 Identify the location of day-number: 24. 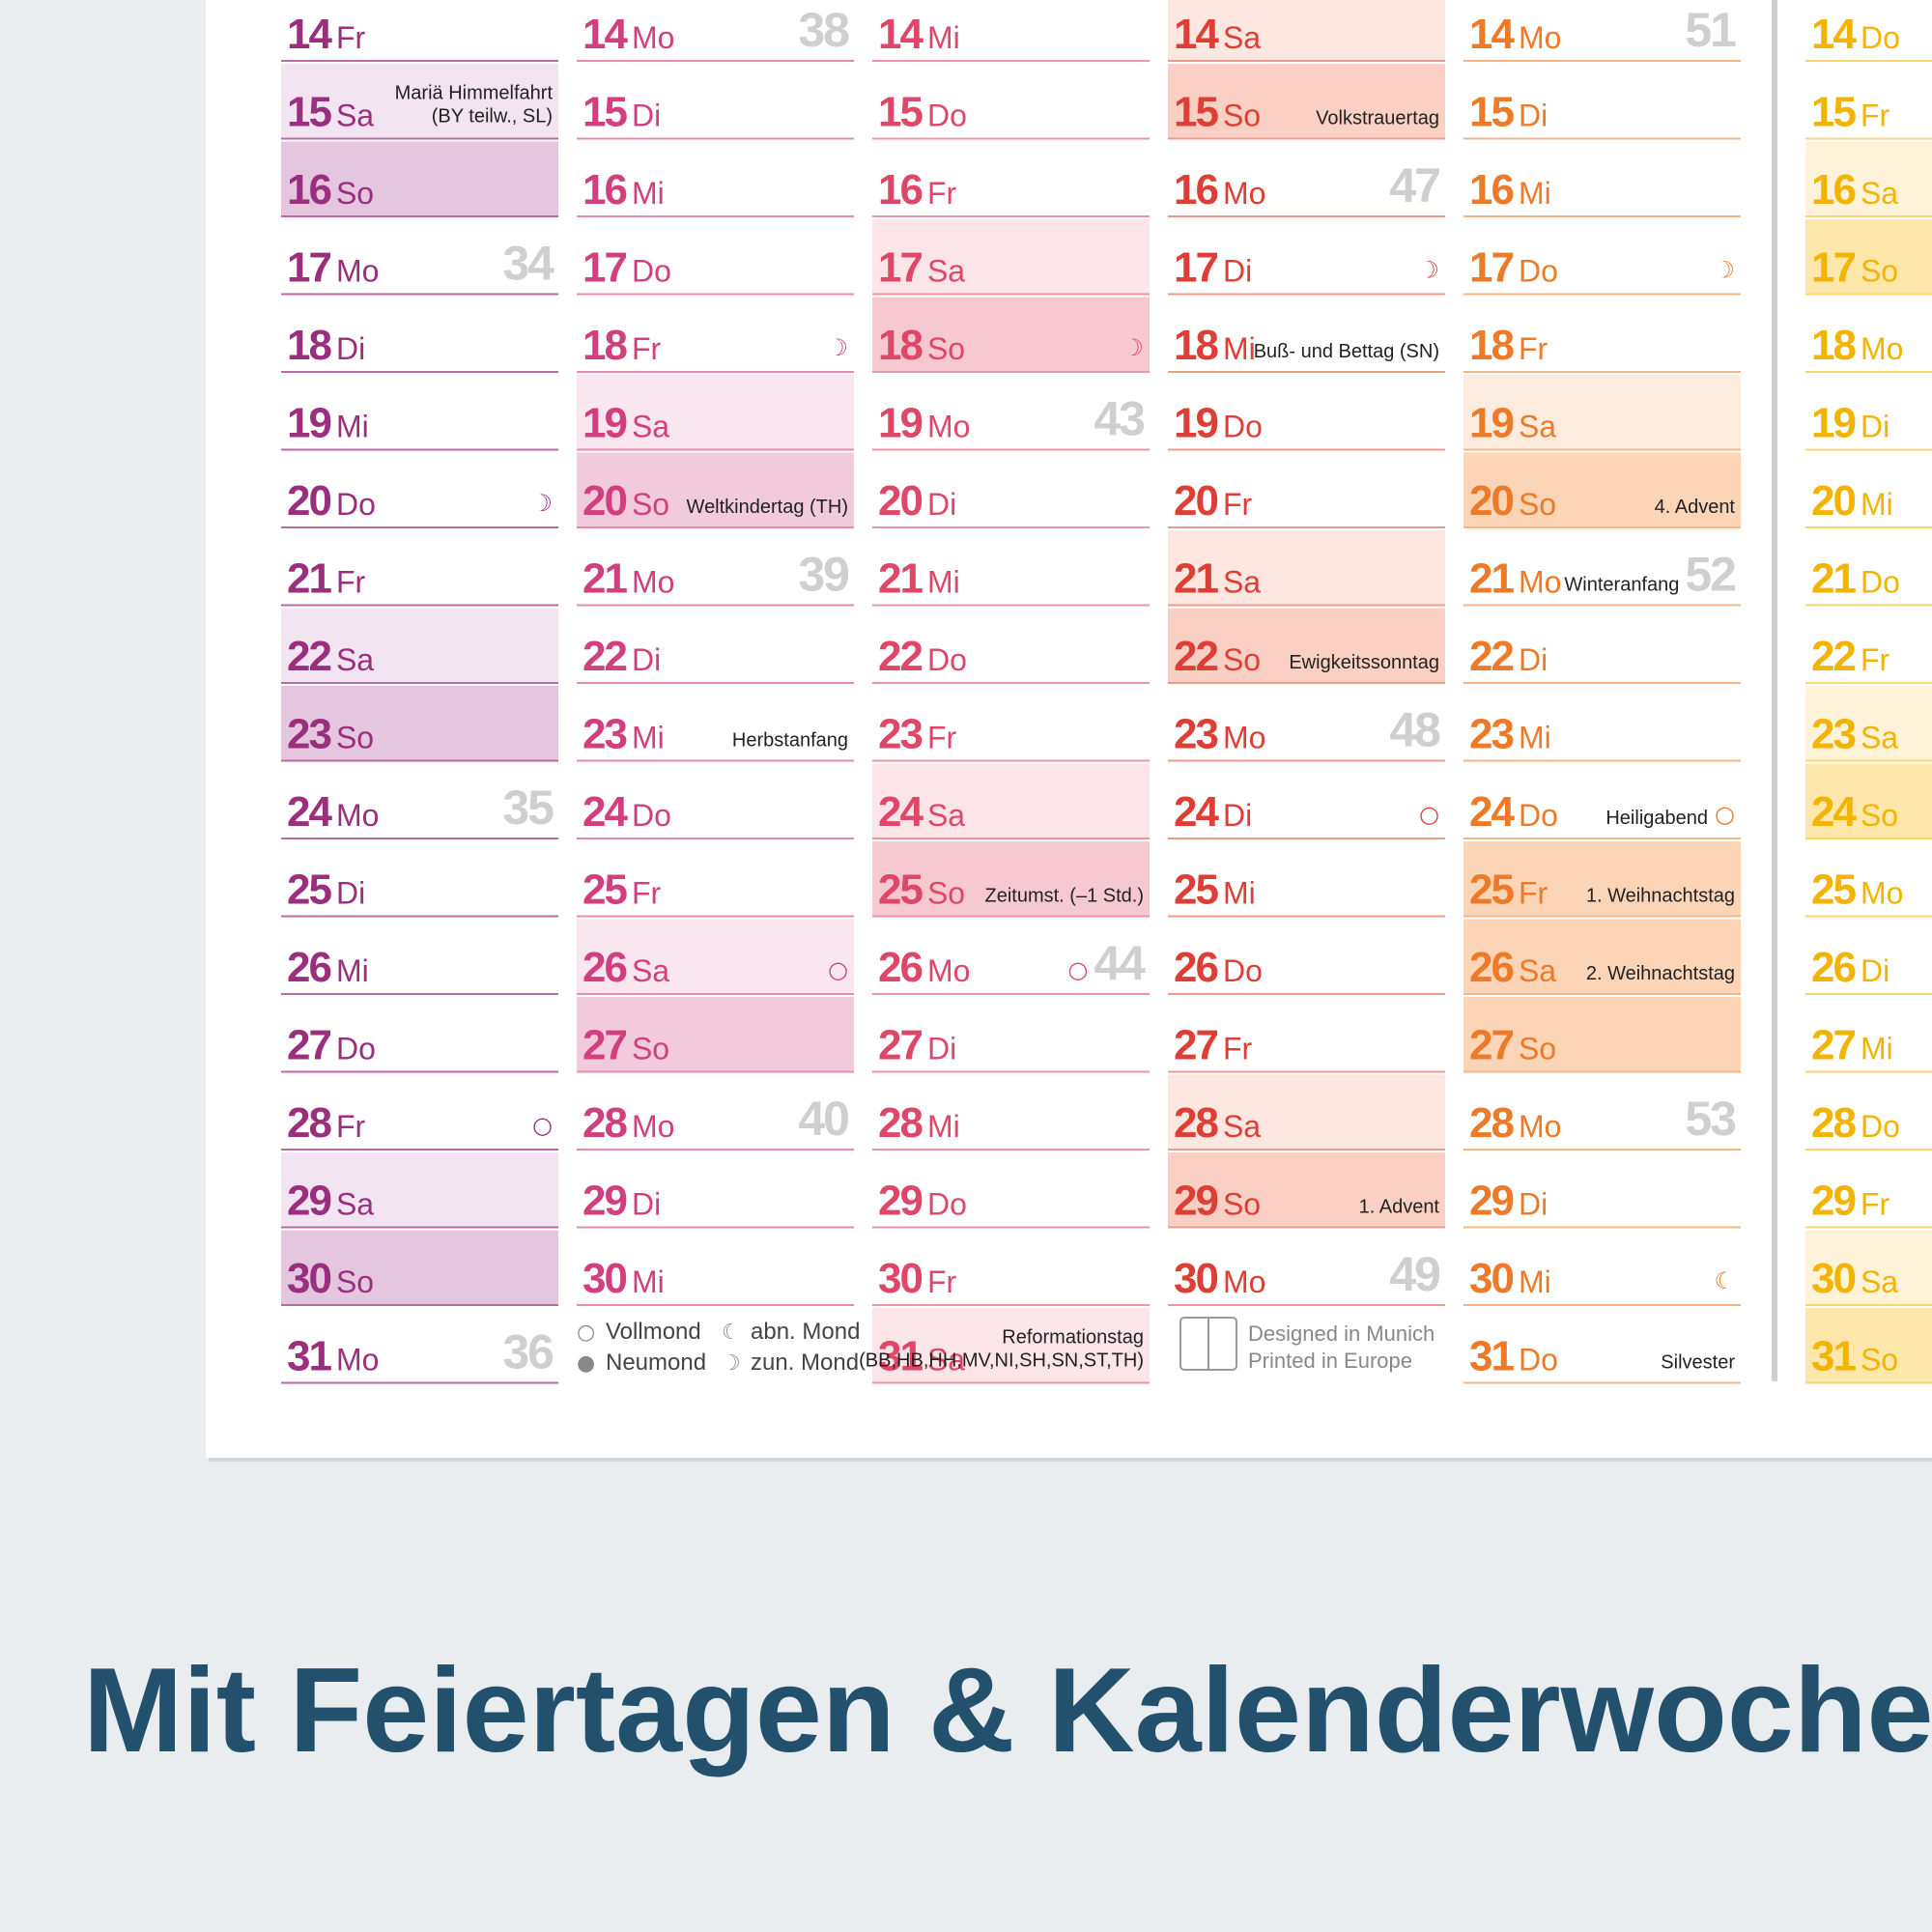
(1834, 812).